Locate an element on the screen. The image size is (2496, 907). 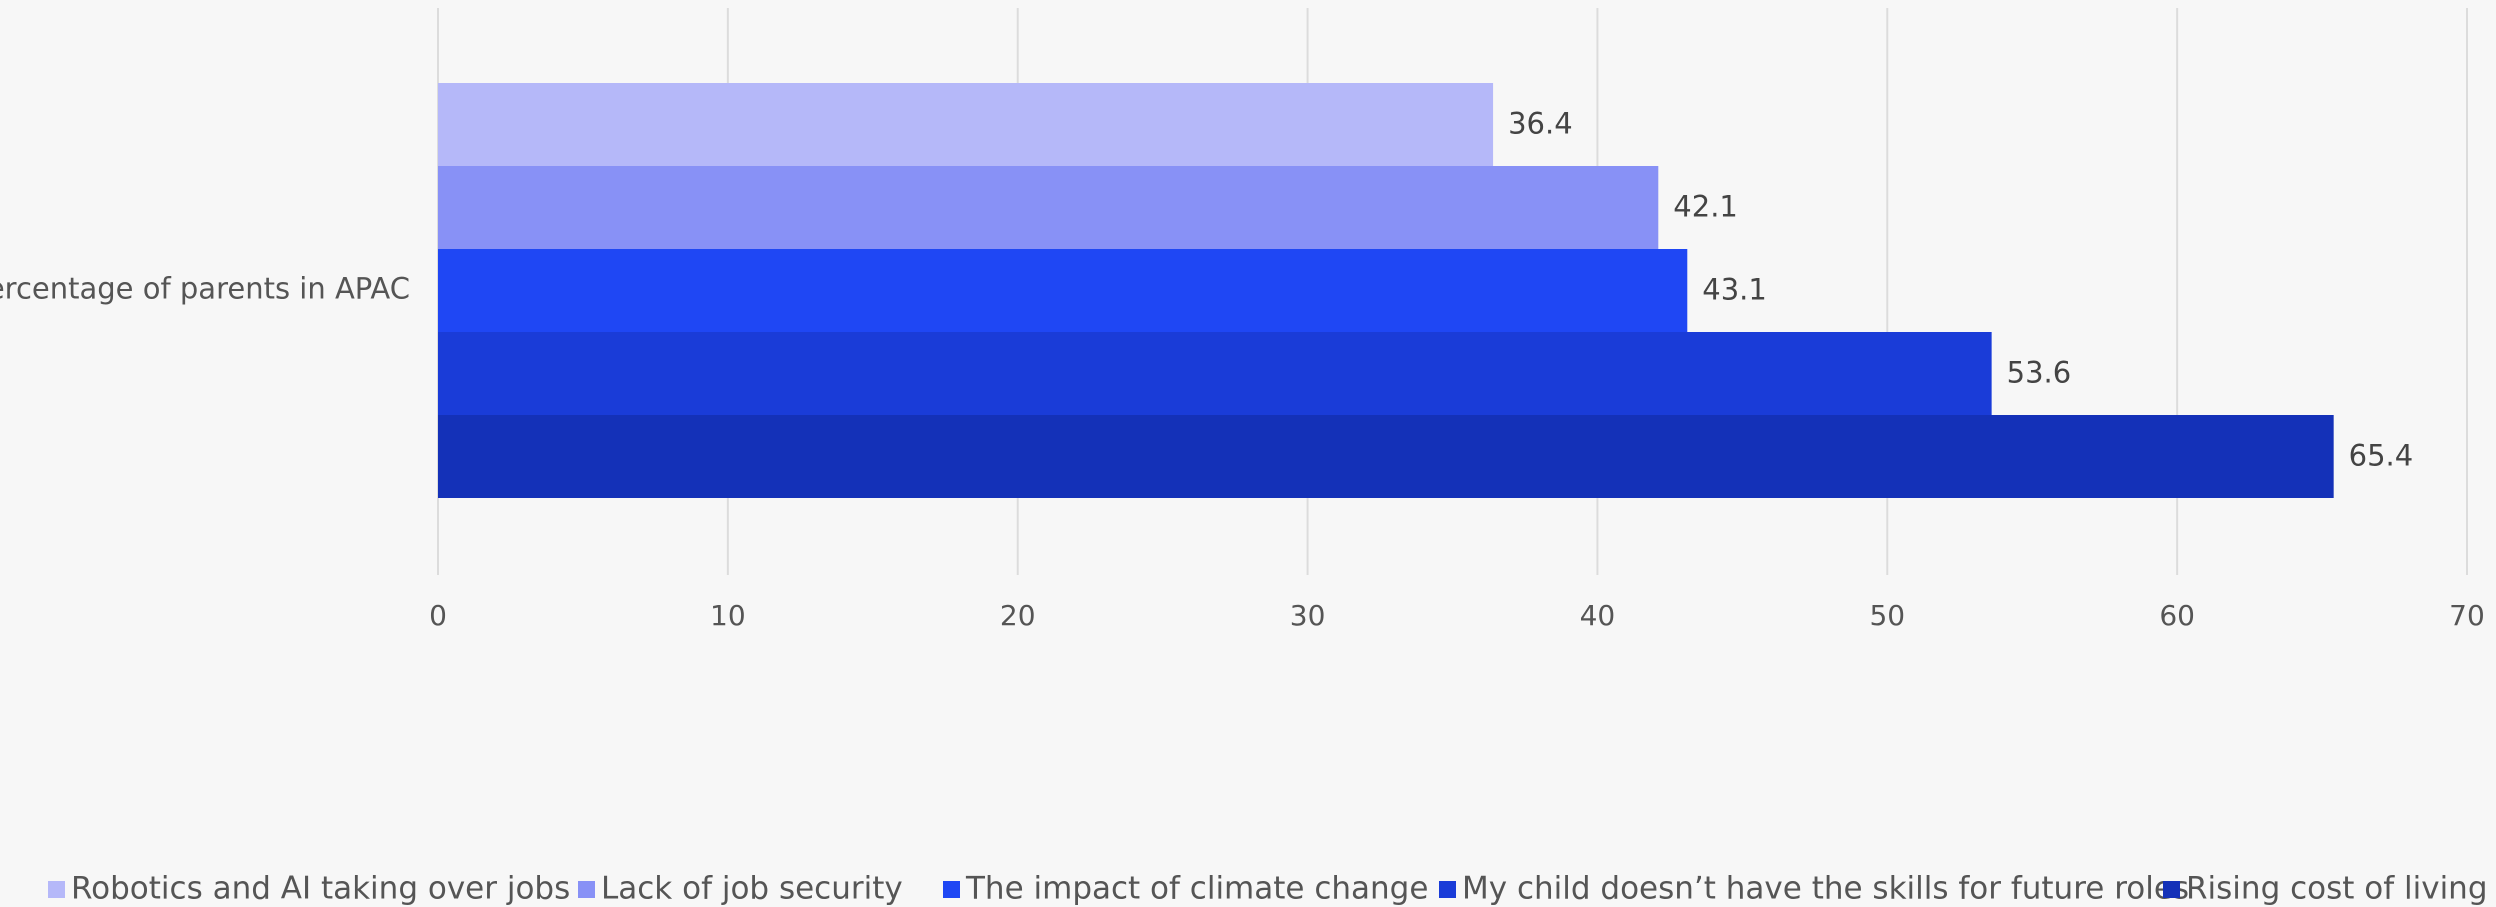
data-label-5: 65.4 is located at coordinates (2381, 456).